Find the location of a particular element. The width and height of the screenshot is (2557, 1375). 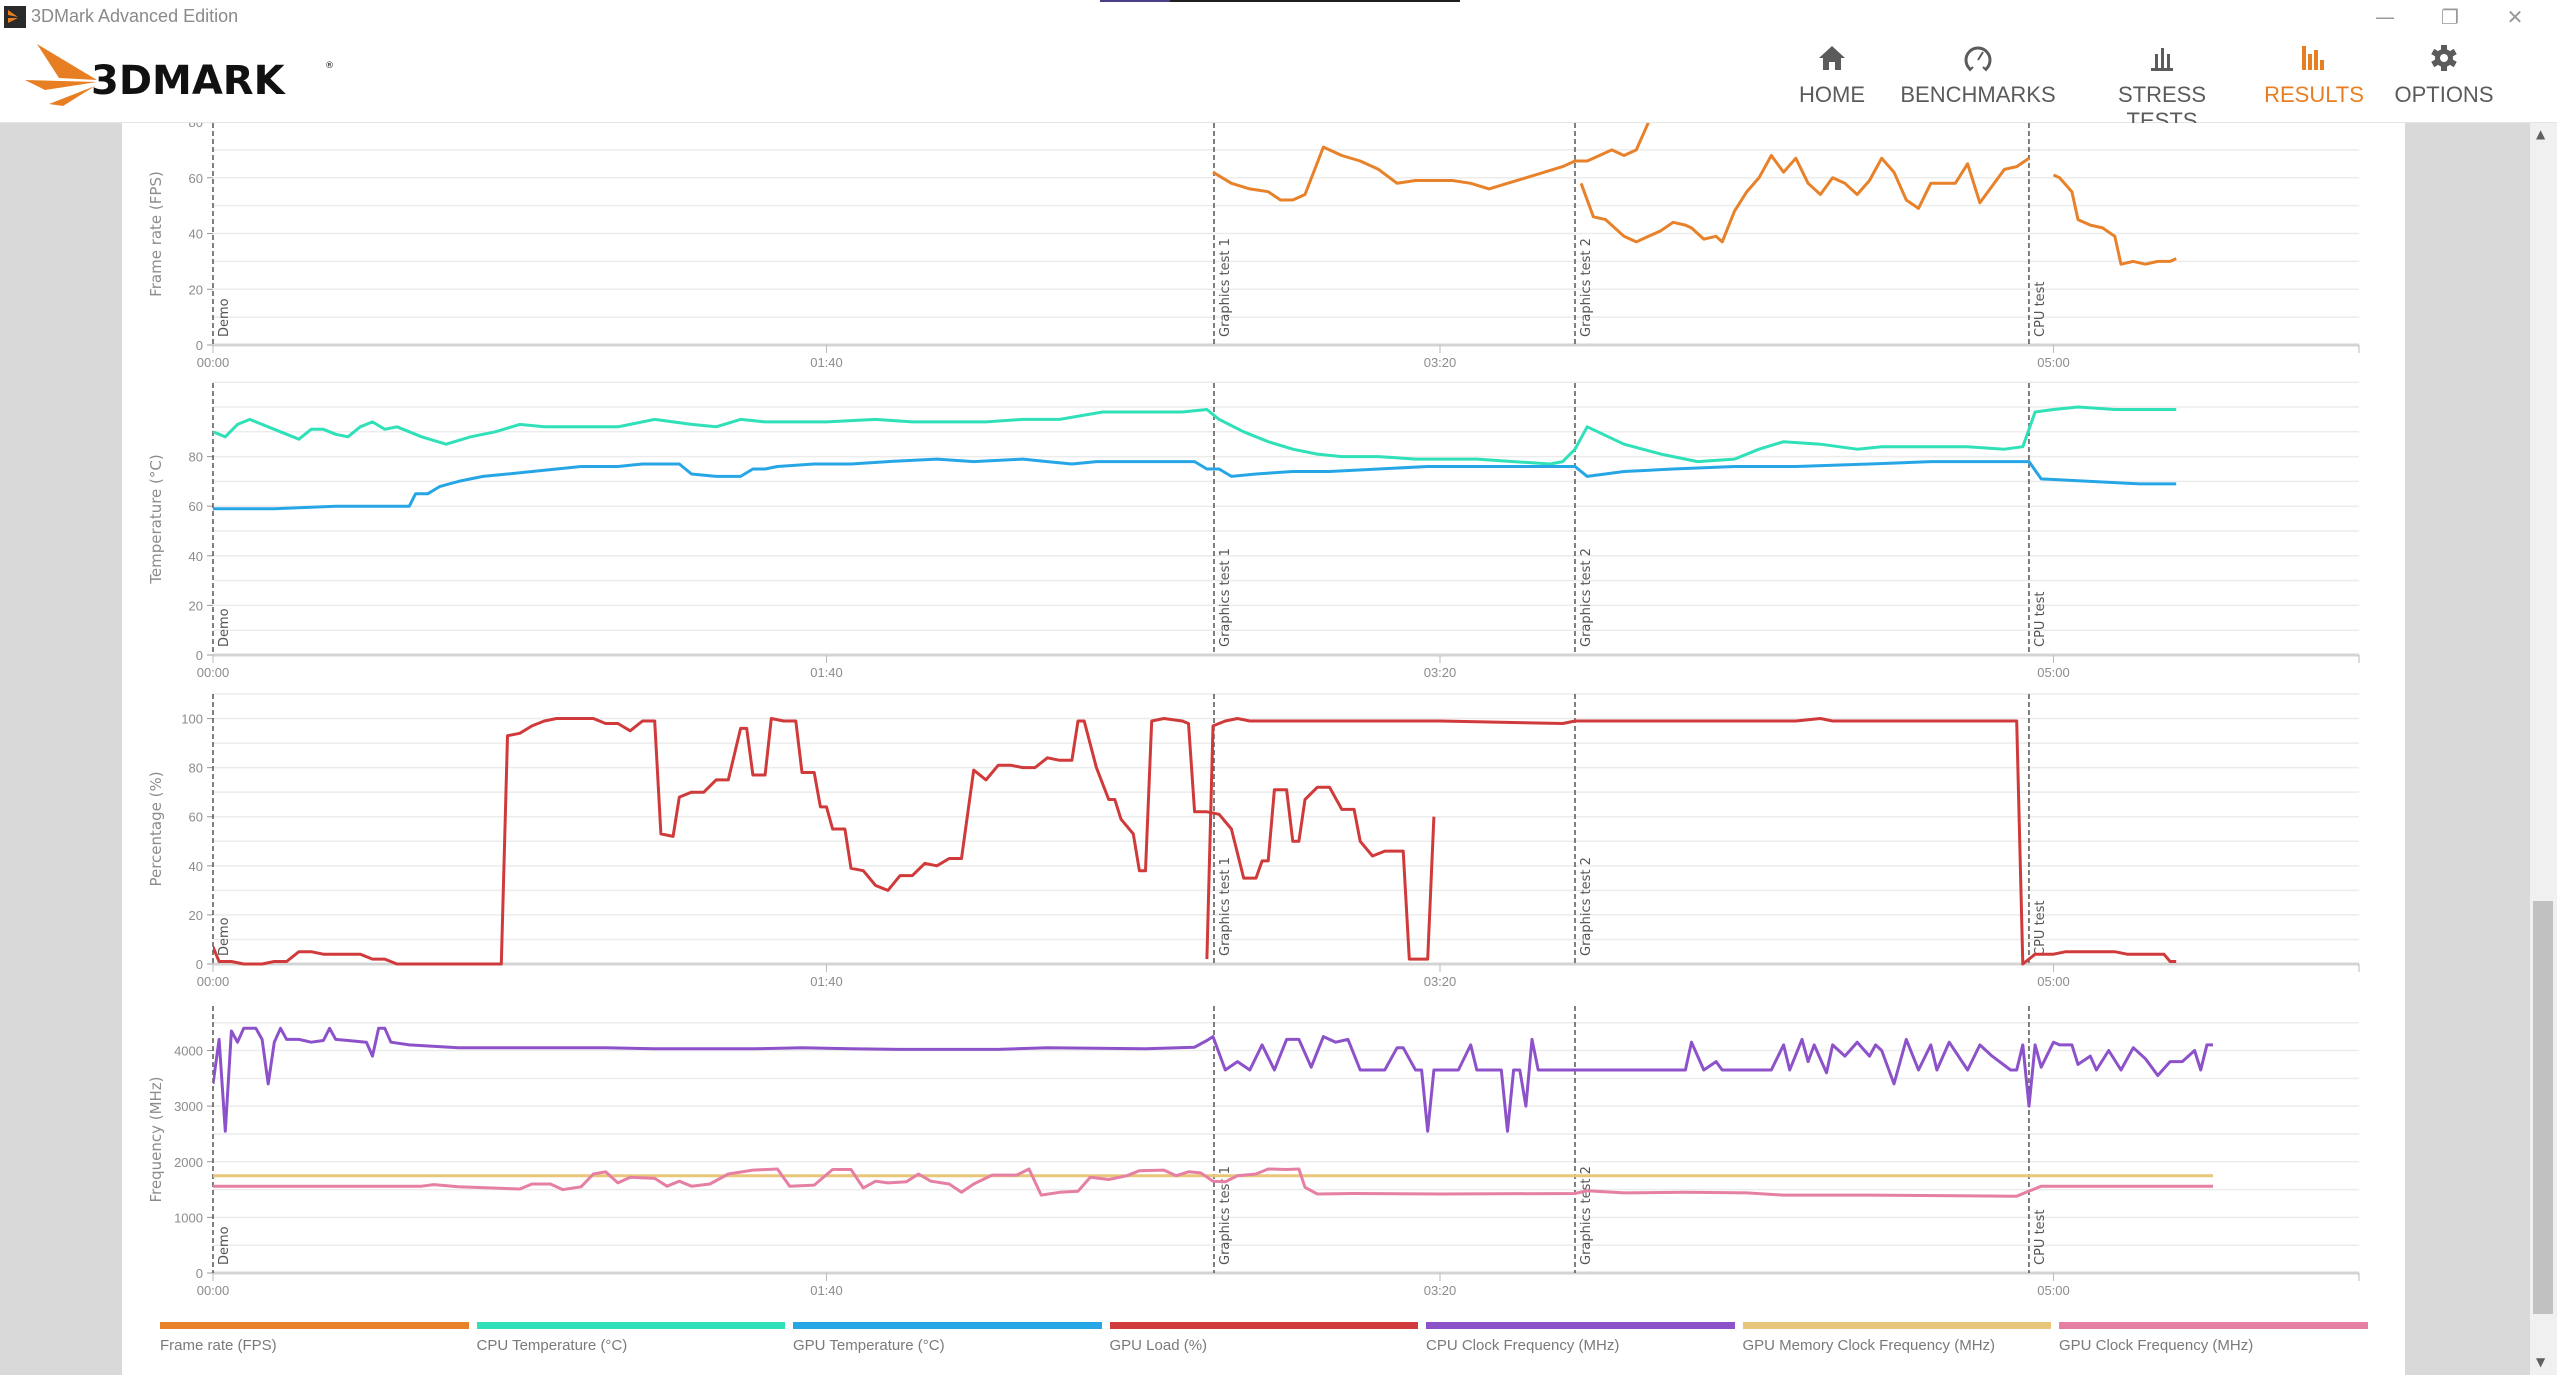

nav-stress-tests: STRESS TESTS is located at coordinates (2162, 88).